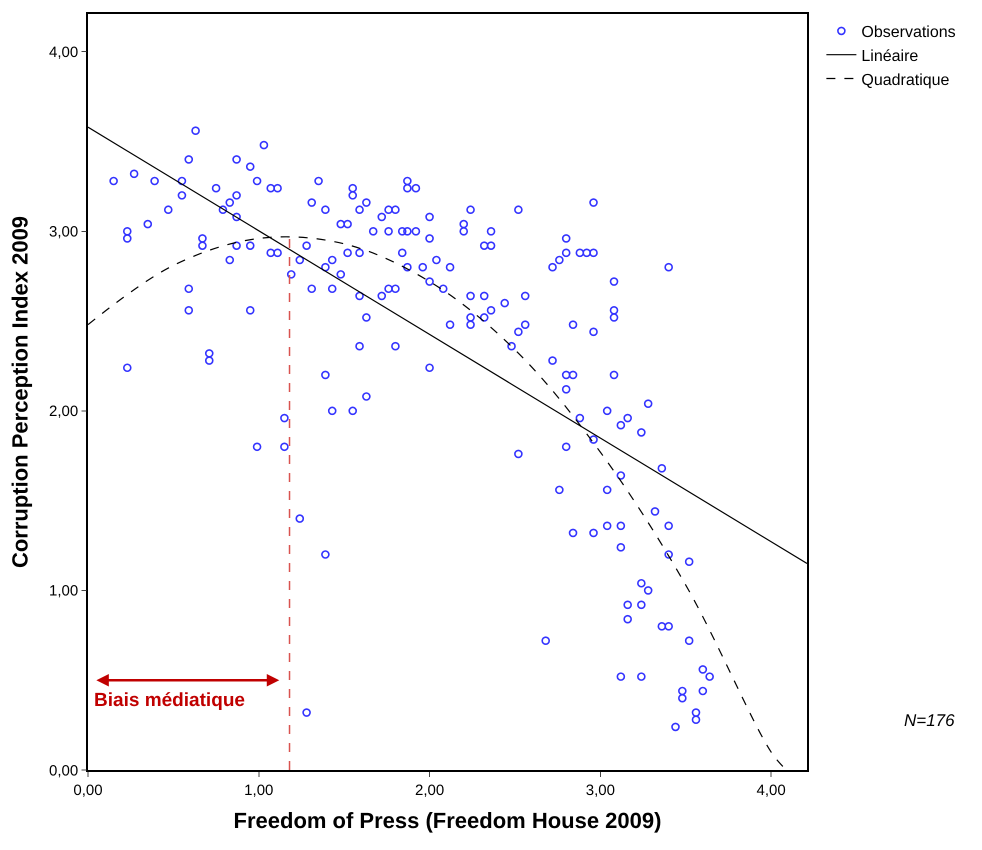  What do you see at coordinates (771, 790) in the screenshot?
I see `x-tick-label: 4,00` at bounding box center [771, 790].